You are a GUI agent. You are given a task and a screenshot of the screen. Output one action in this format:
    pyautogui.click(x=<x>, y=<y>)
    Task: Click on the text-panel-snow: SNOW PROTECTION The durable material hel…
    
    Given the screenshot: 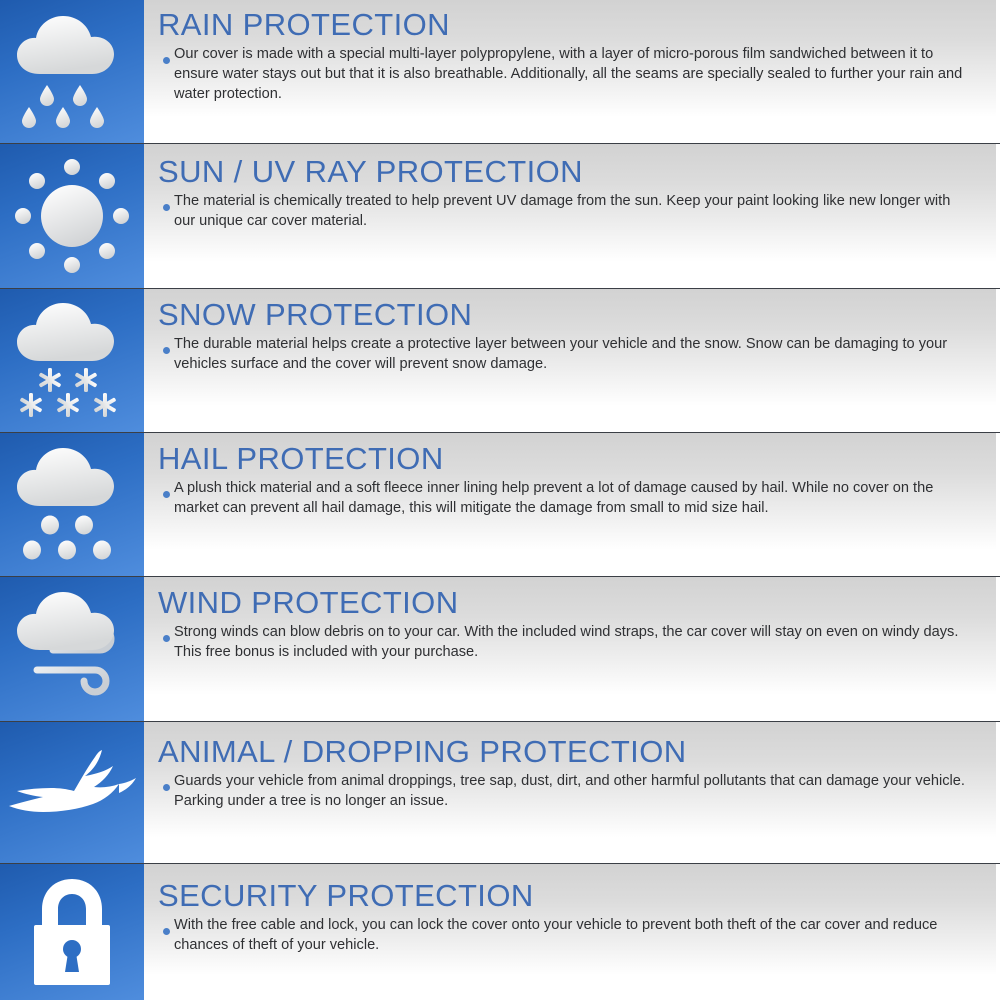 What is the action you would take?
    pyautogui.click(x=572, y=360)
    